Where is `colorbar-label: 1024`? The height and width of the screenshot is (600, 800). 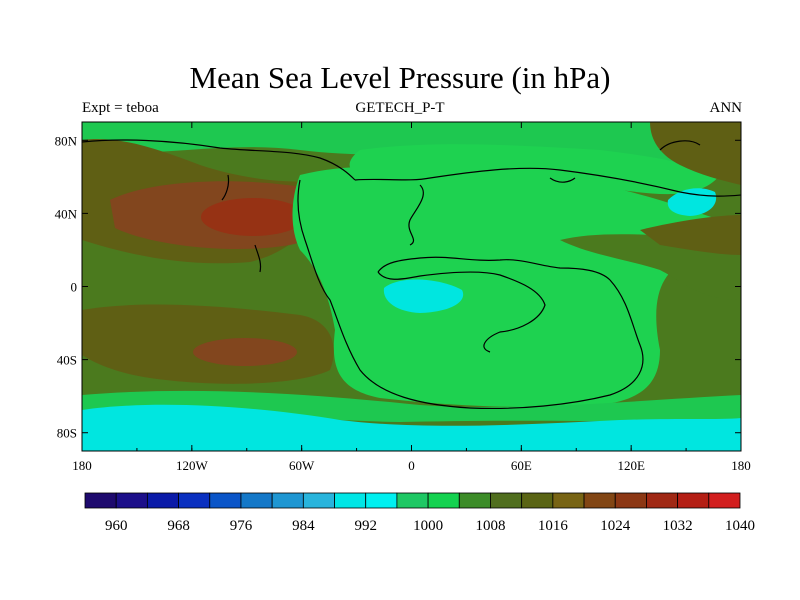
colorbar-label: 1024 is located at coordinates (615, 526).